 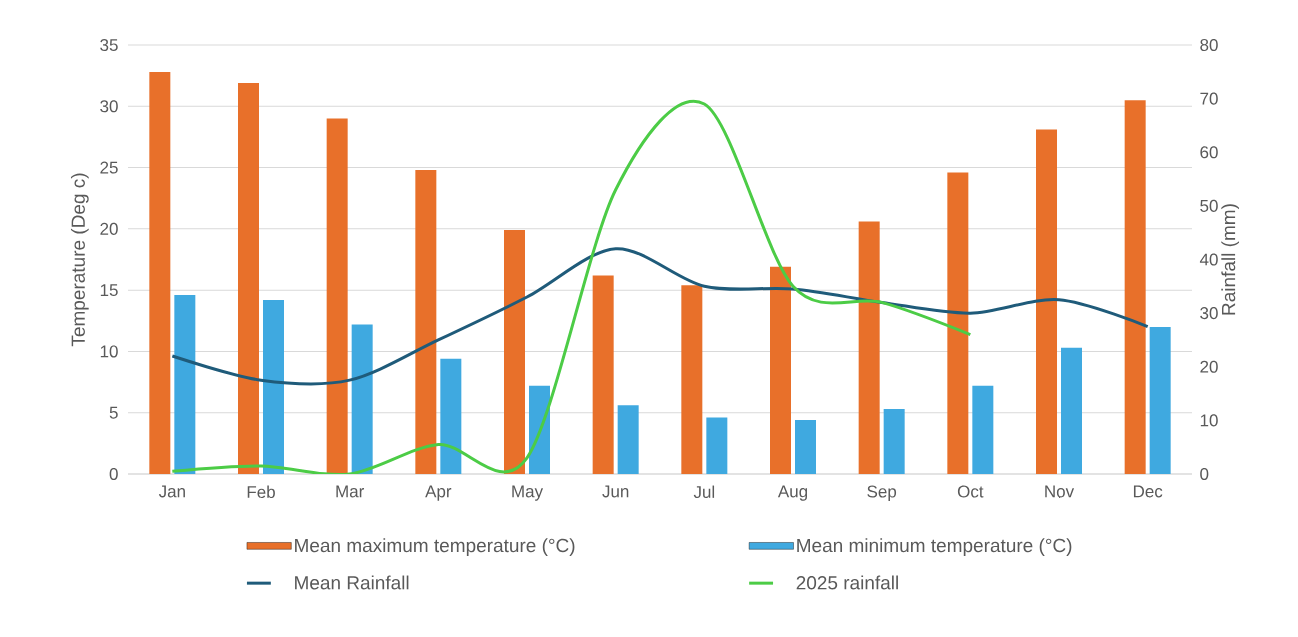 What do you see at coordinates (438, 493) in the screenshot?
I see `x-tick-label: Apr` at bounding box center [438, 493].